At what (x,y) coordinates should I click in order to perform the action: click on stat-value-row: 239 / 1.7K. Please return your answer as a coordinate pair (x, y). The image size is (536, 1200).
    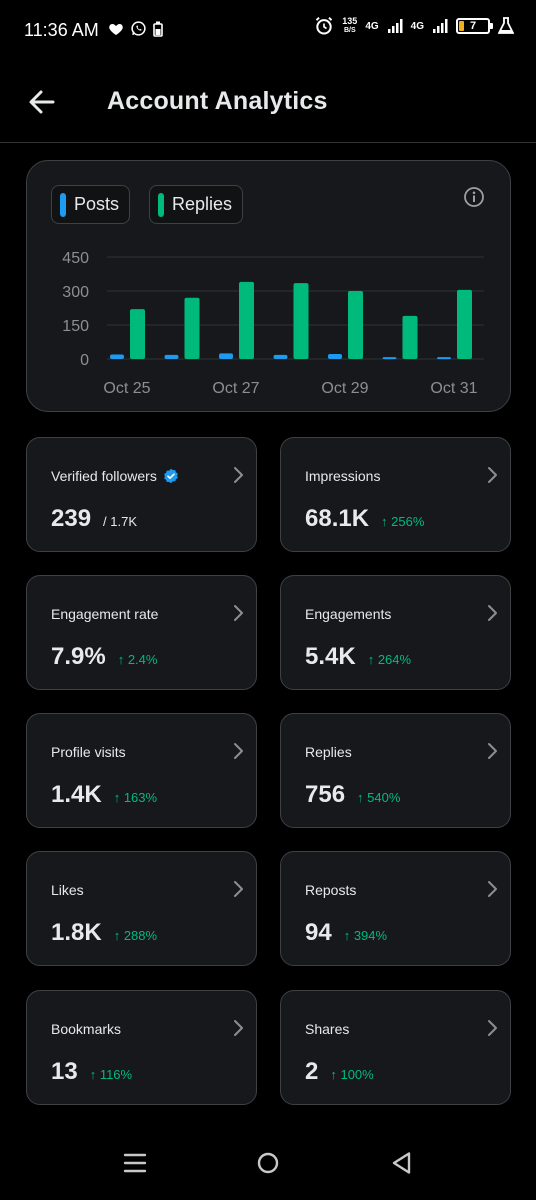
    Looking at the image, I should click on (94, 519).